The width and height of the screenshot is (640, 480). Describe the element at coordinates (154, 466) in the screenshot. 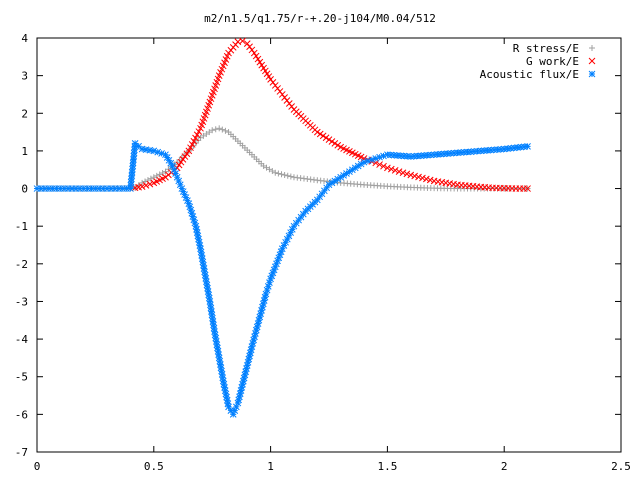

I see `x-tick-label: 0.5` at that location.